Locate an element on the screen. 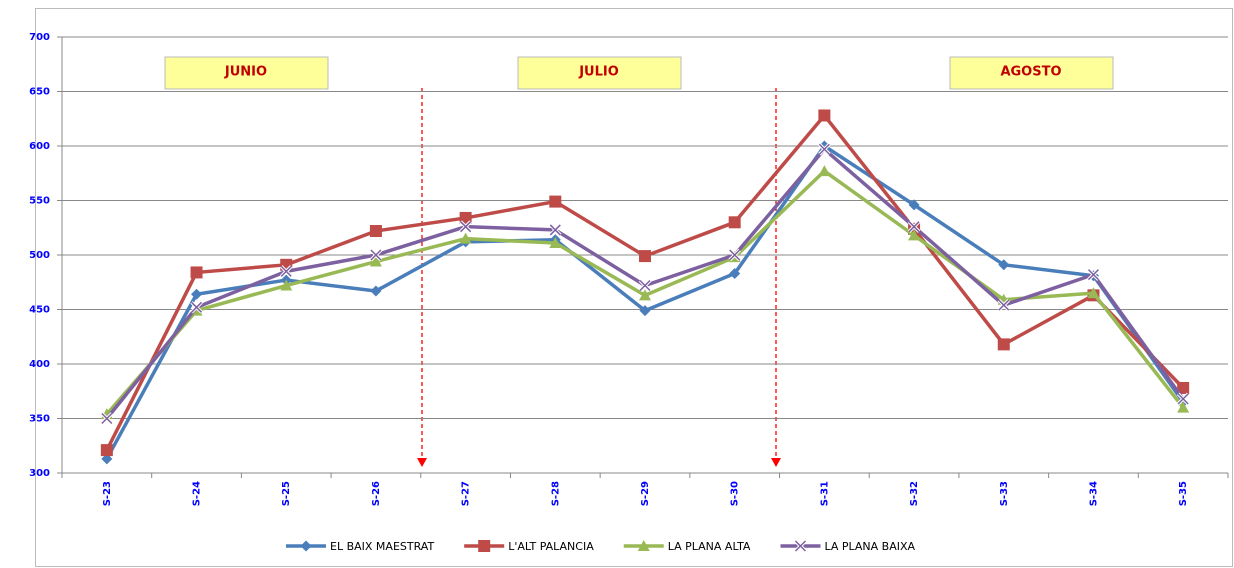 This screenshot has width=1234, height=568. y-tick-label: 550 is located at coordinates (39, 201).